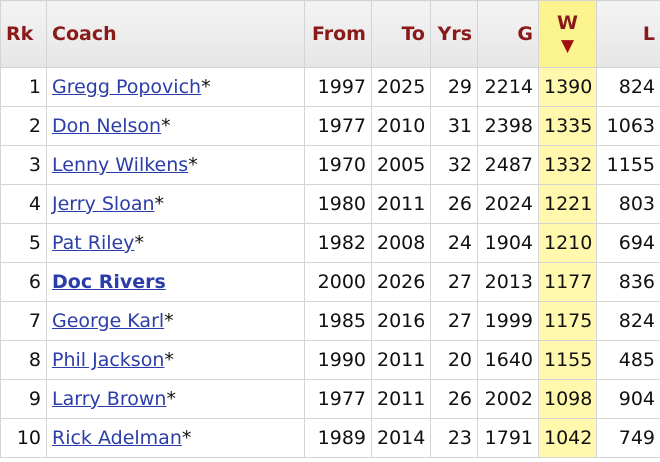 The height and width of the screenshot is (462, 660). I want to click on coach-link: Lenny Wilkens, so click(120, 165).